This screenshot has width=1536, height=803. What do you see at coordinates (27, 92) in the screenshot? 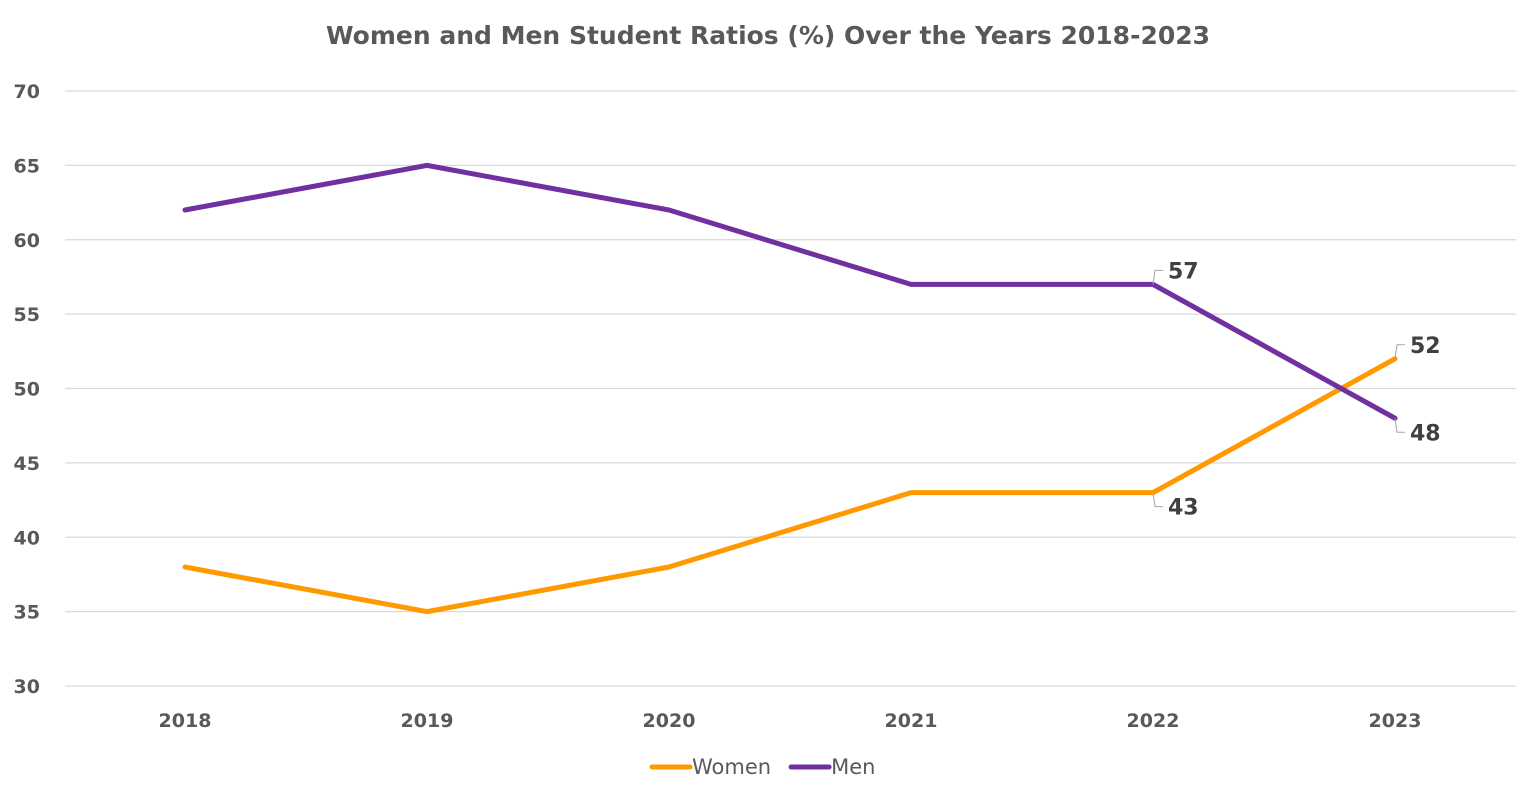
I see `y-tick-label: 70` at bounding box center [27, 92].